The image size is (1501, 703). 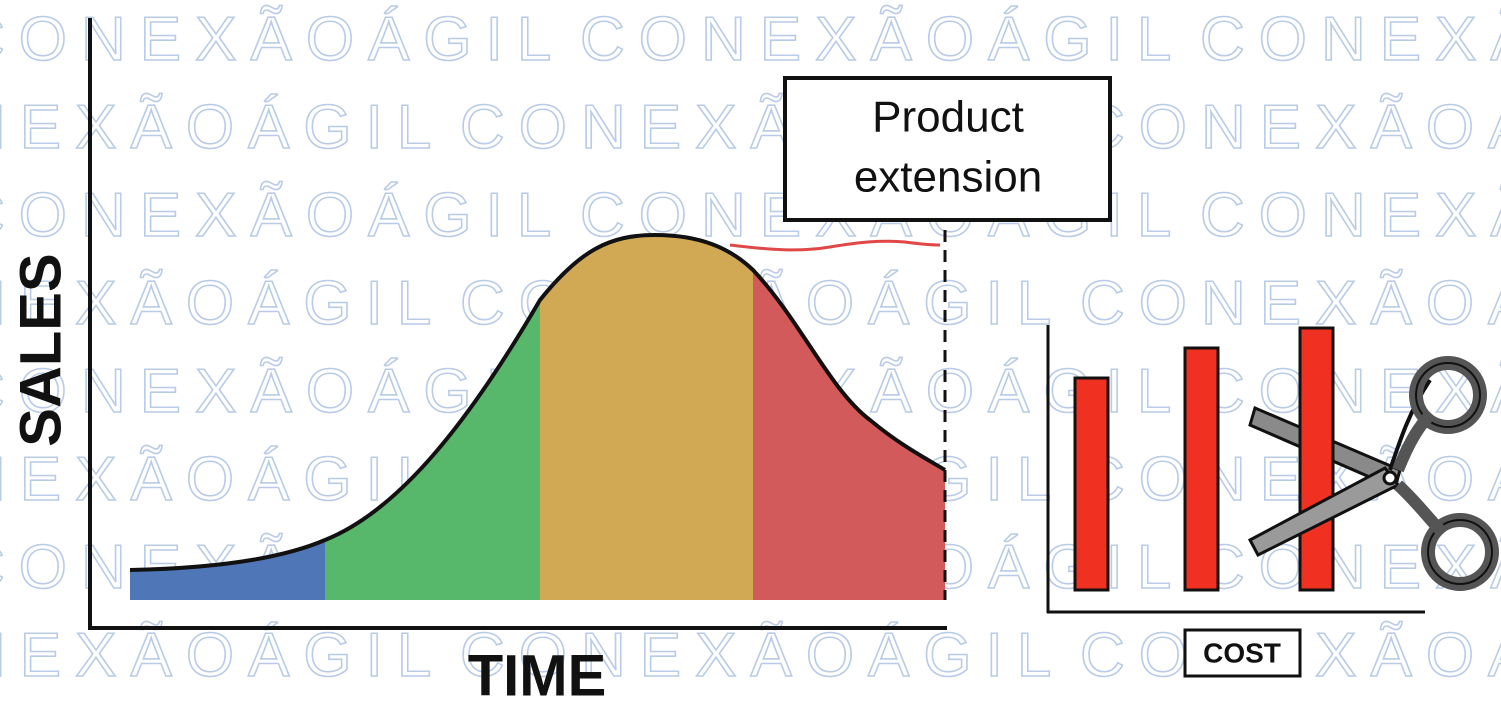 I want to click on callout-text: Product, so click(x=948, y=117).